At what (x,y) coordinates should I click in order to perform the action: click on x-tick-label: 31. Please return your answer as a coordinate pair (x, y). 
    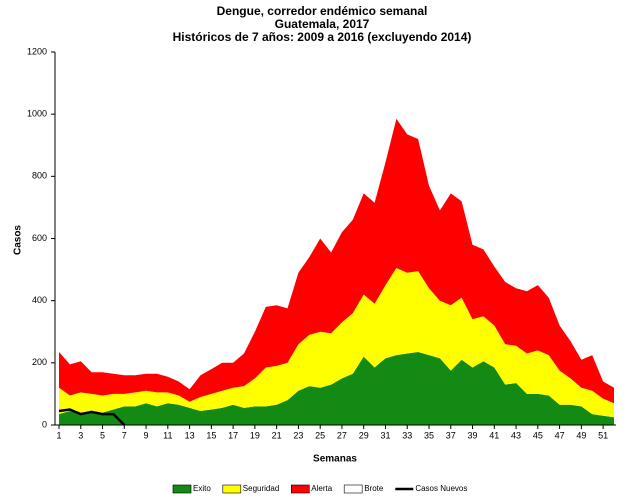
    Looking at the image, I should click on (385, 435).